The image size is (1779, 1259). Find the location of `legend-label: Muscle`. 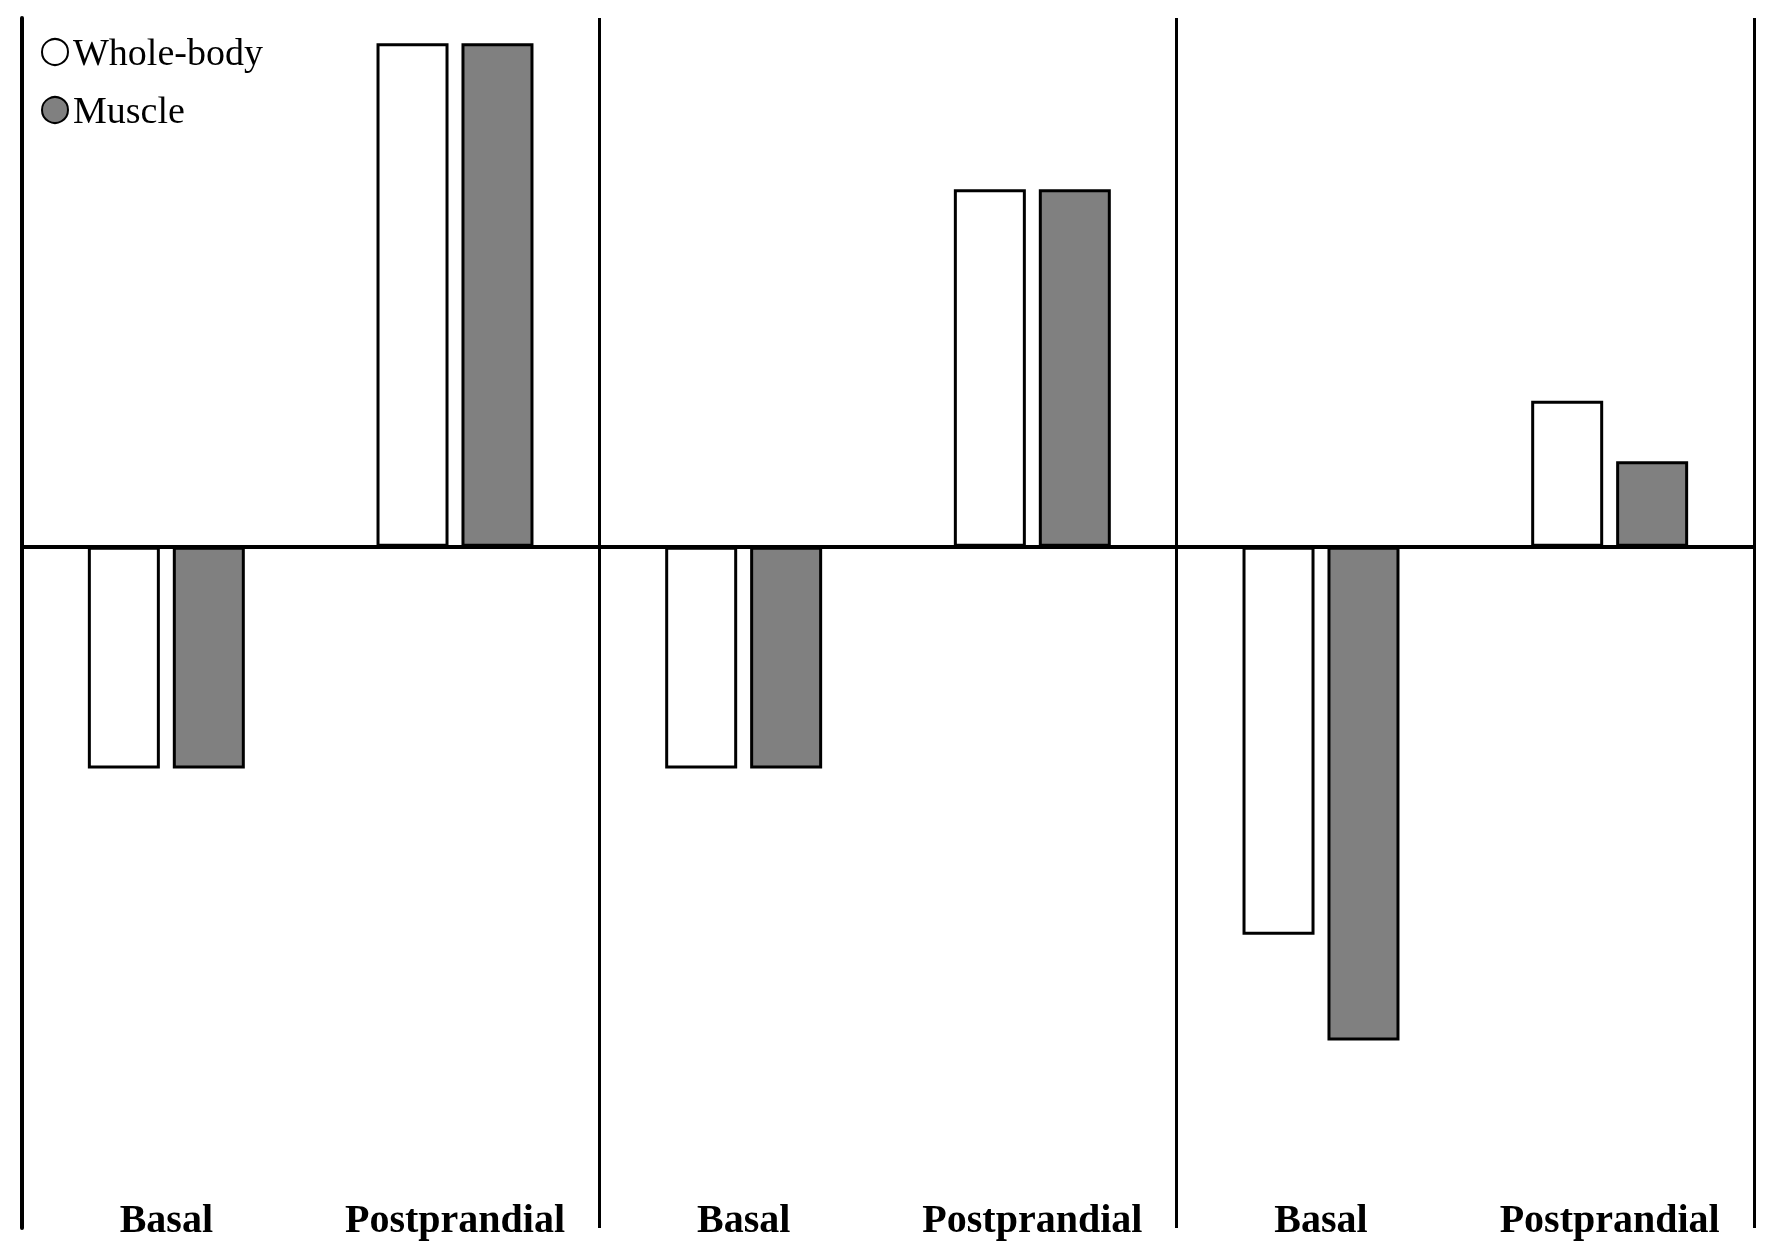

legend-label: Muscle is located at coordinates (129, 110).